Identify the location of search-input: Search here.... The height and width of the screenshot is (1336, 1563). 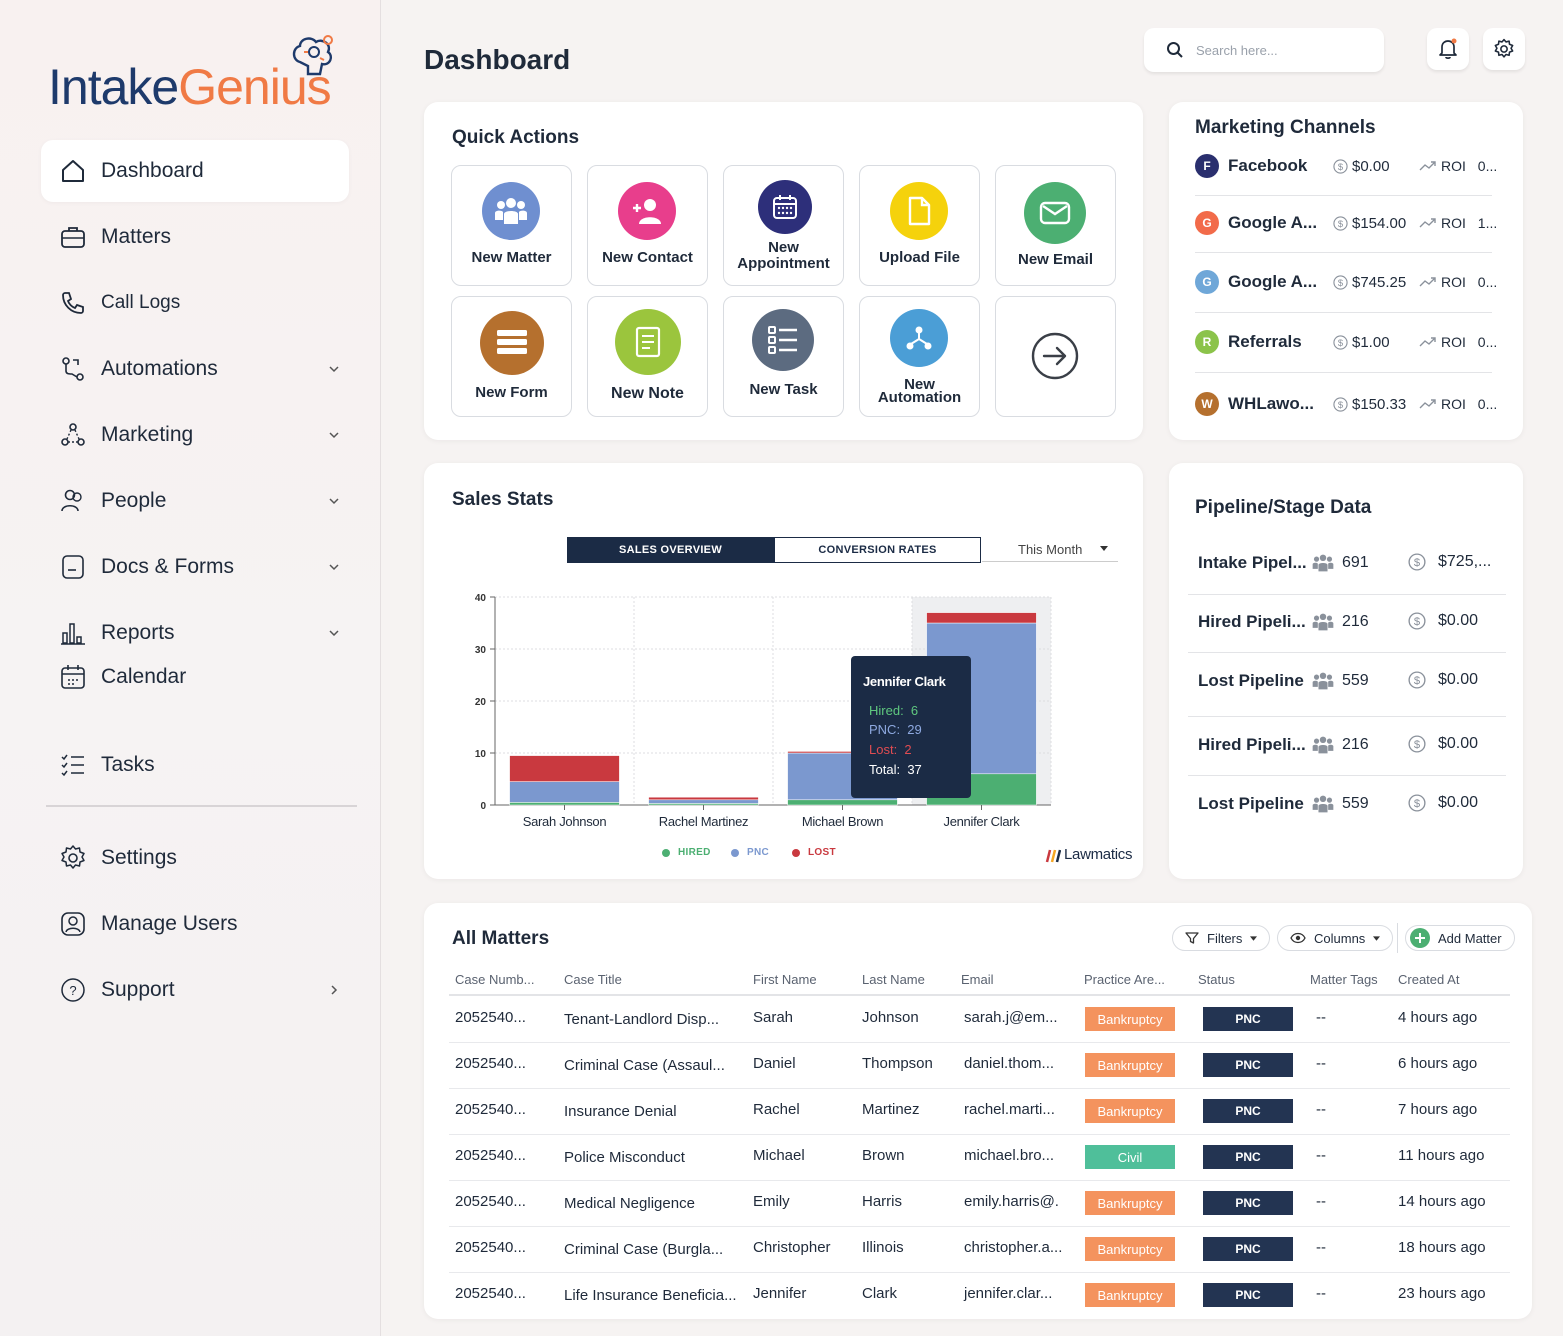
(1264, 50).